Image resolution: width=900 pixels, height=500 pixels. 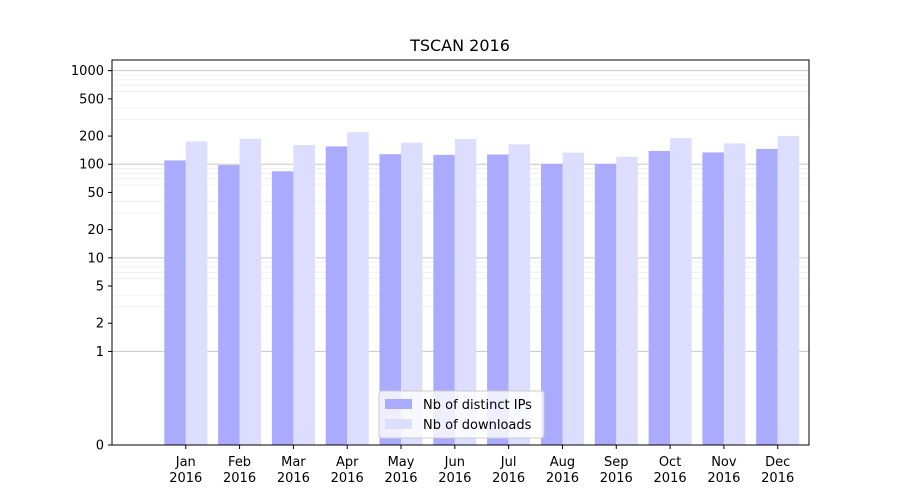 What do you see at coordinates (185, 470) in the screenshot?
I see `x-tick-label: Jan 2016` at bounding box center [185, 470].